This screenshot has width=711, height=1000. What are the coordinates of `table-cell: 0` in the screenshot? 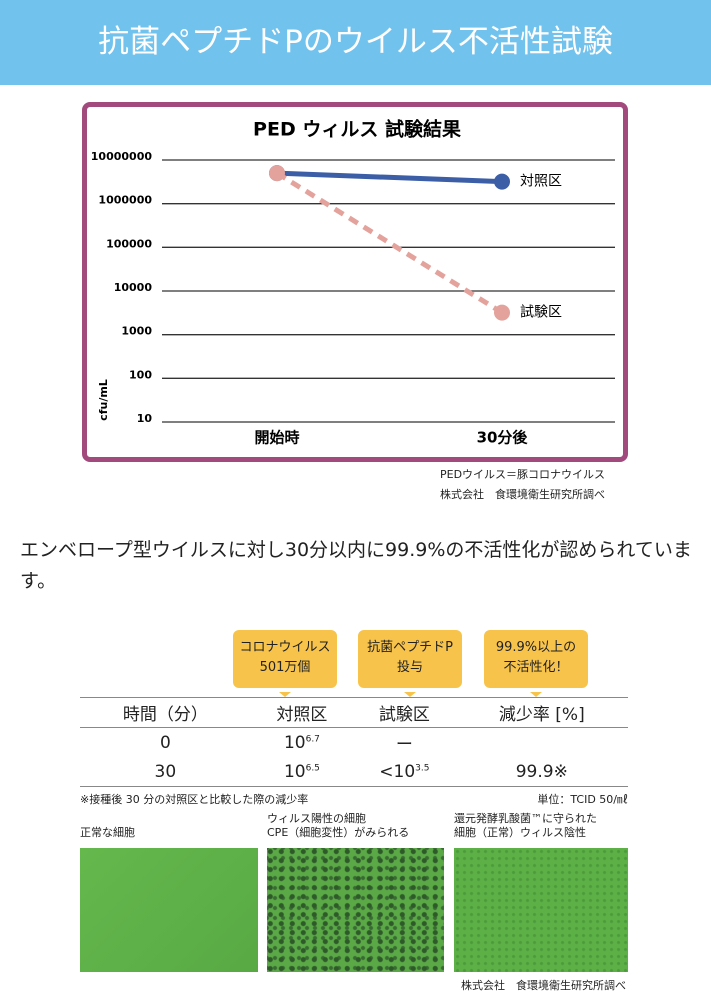 It's located at (165, 743).